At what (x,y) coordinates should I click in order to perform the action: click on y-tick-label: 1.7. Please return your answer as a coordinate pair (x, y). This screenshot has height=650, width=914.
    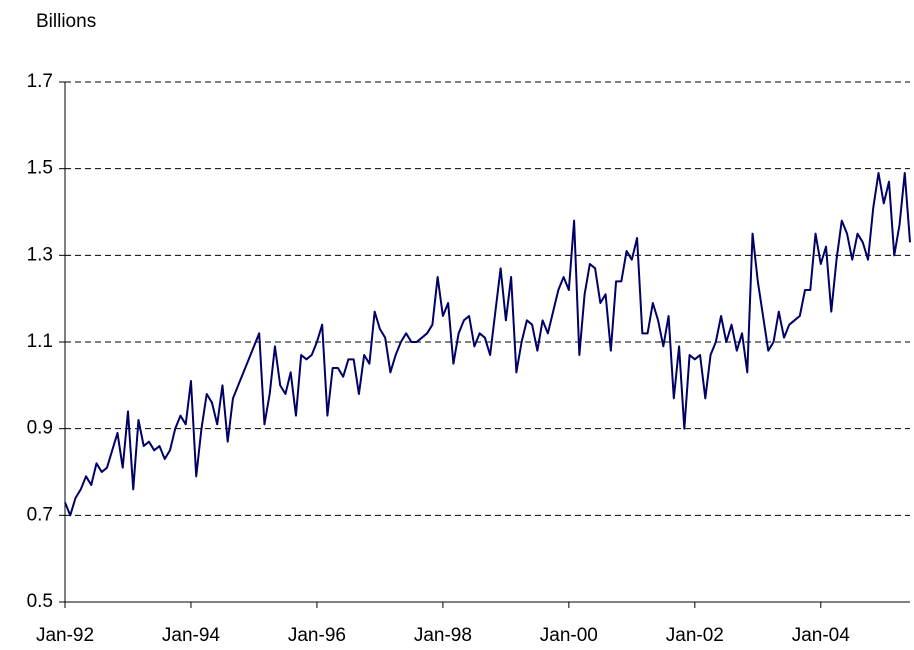
    Looking at the image, I should click on (40, 81).